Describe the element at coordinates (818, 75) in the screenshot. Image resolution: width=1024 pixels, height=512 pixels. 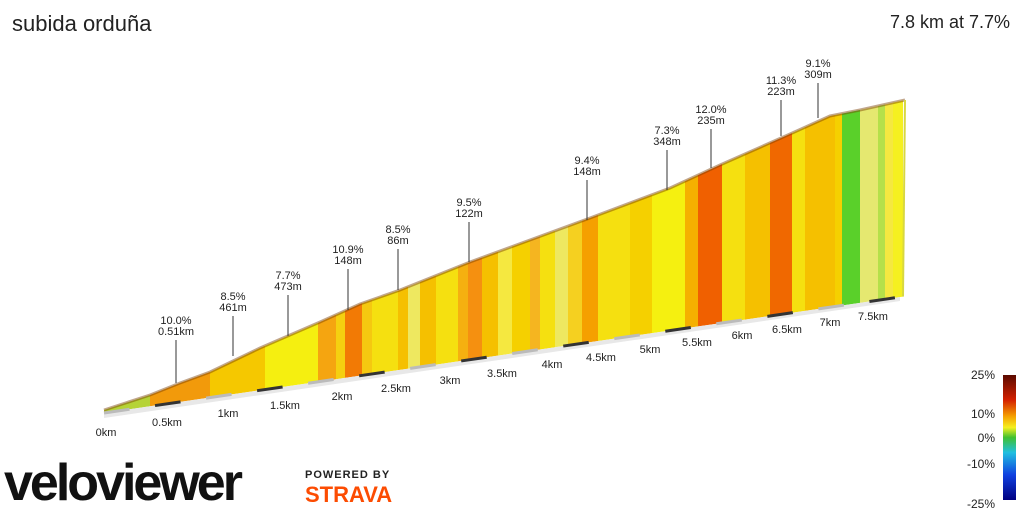
I see `annotation-length: 309m` at that location.